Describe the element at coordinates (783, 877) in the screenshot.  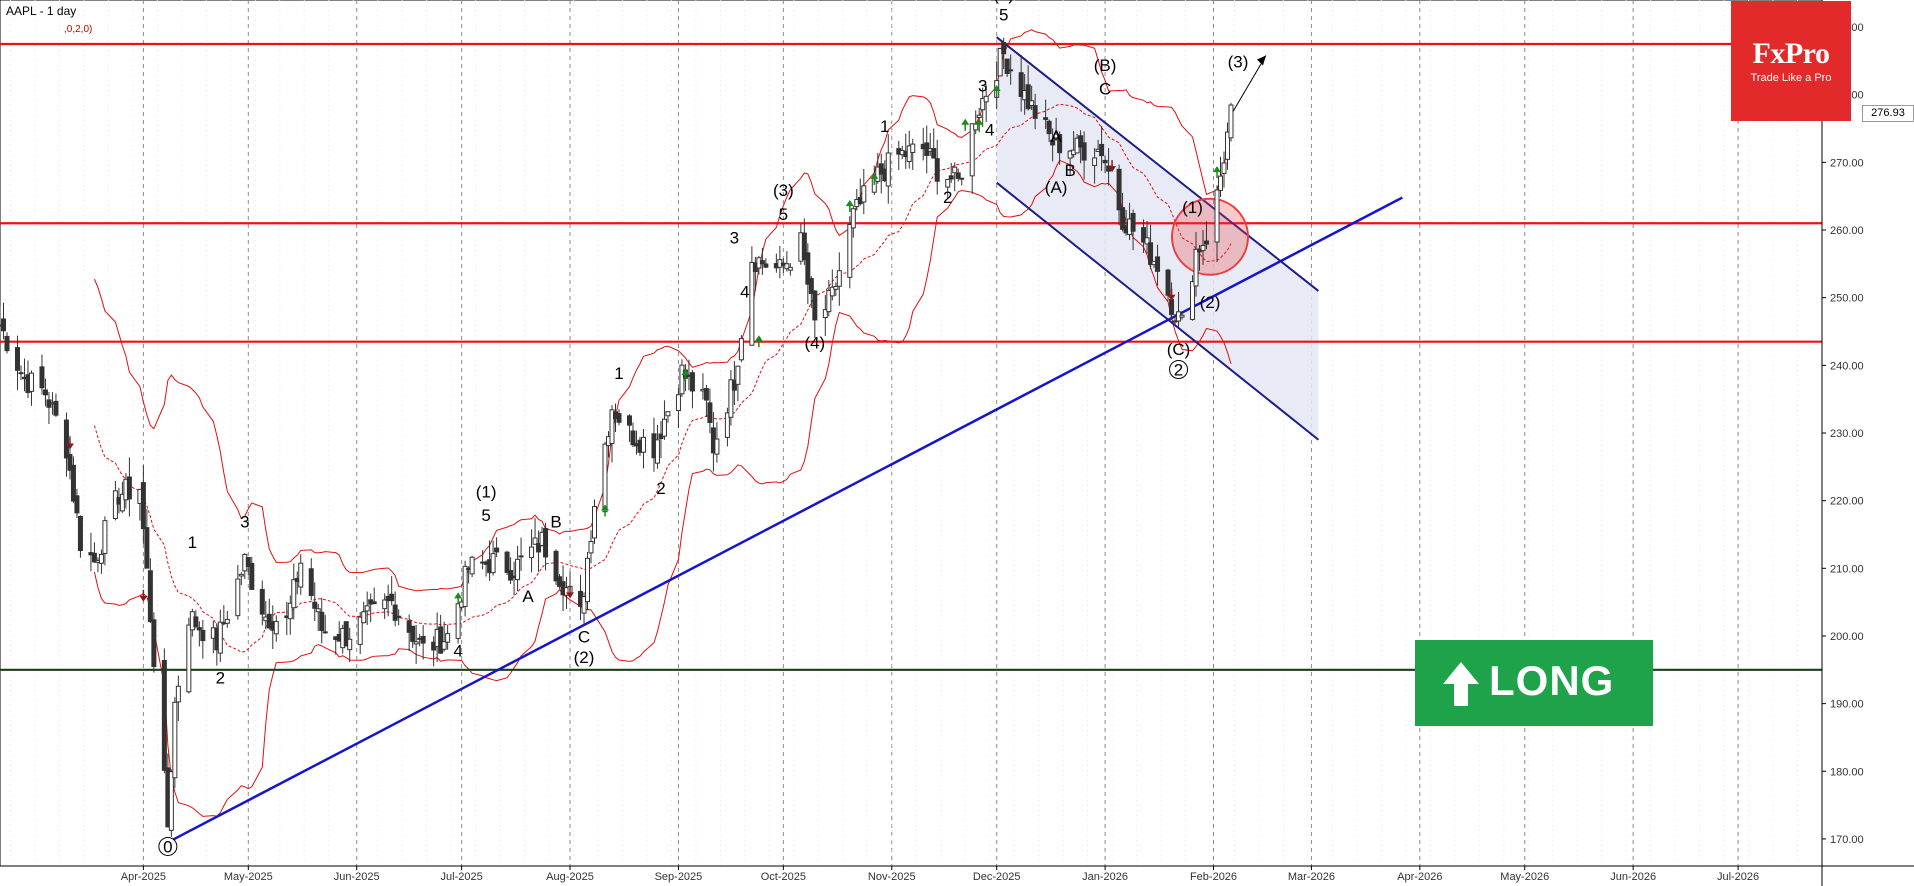
I see `x-tick-label: Oct-2025` at that location.